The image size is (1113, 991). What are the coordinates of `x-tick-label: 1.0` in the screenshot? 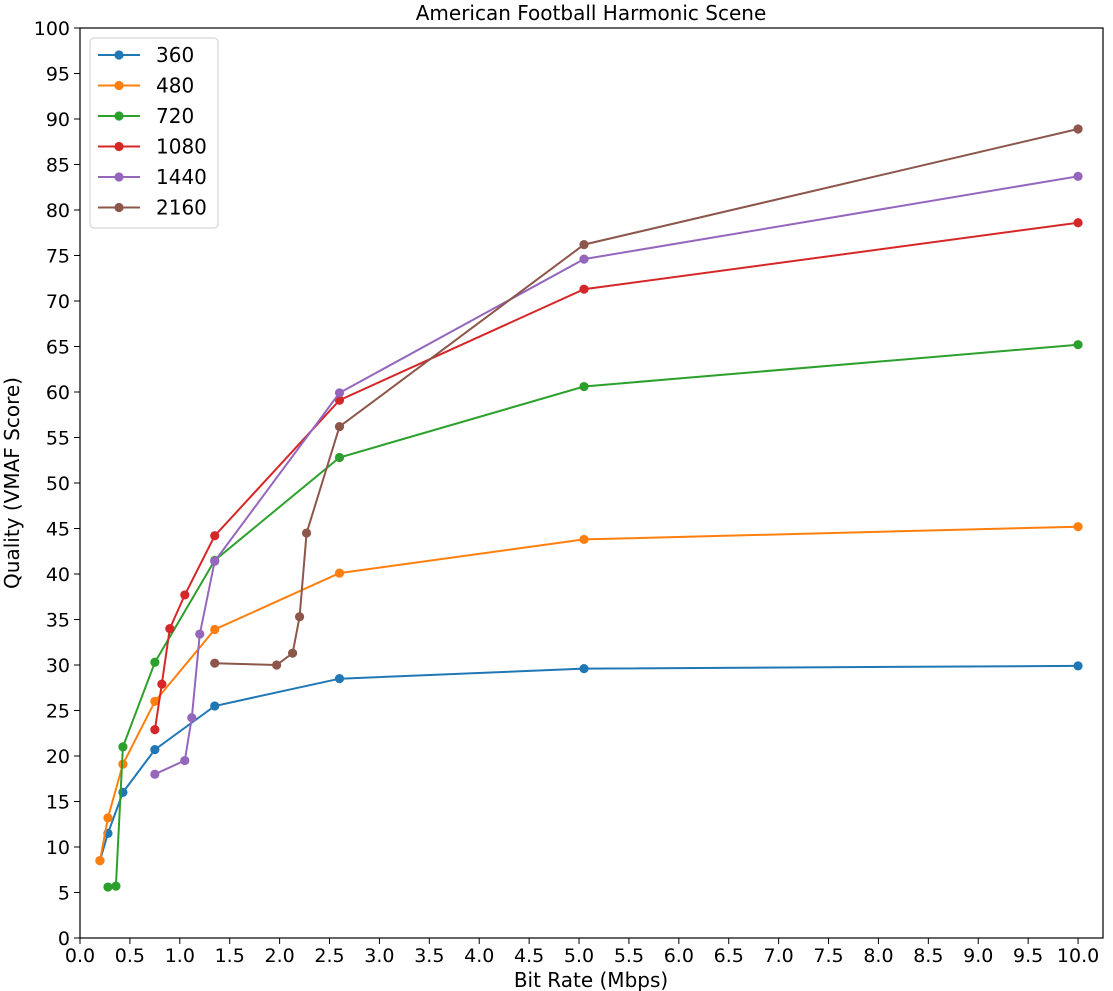 It's located at (180, 956).